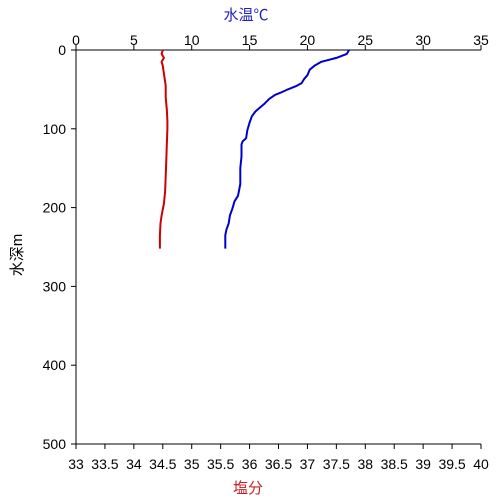  I want to click on top-tick-label: 15, so click(250, 40).